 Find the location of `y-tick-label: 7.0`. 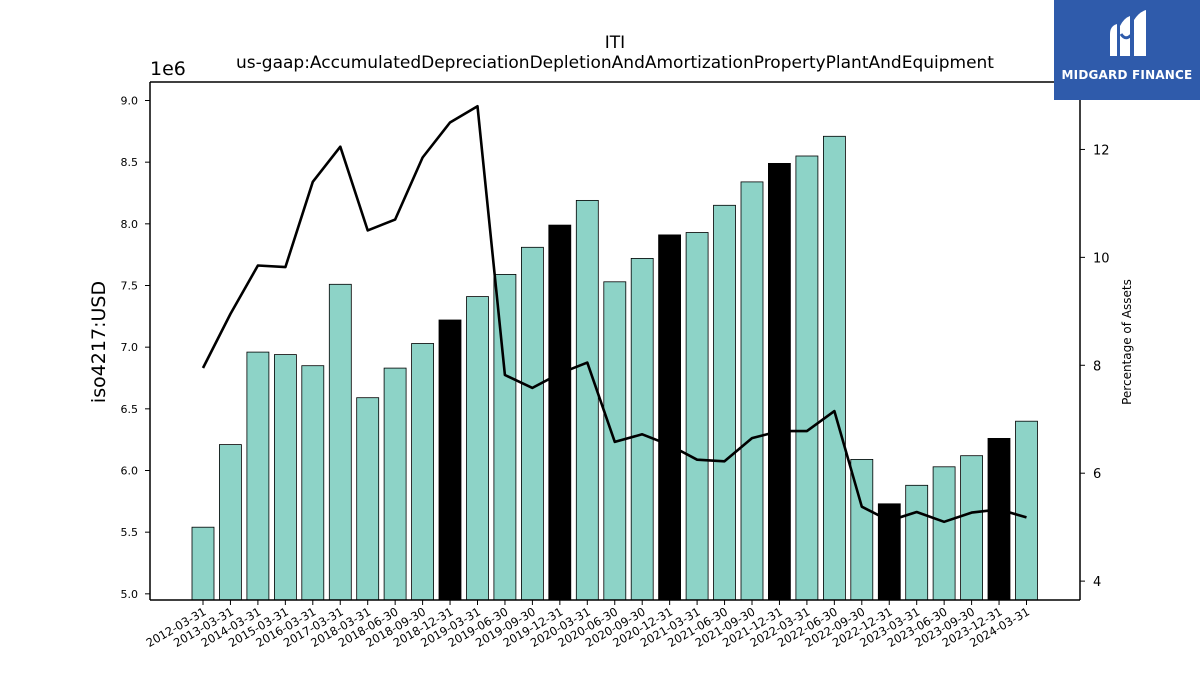

y-tick-label: 7.0 is located at coordinates (130, 347).